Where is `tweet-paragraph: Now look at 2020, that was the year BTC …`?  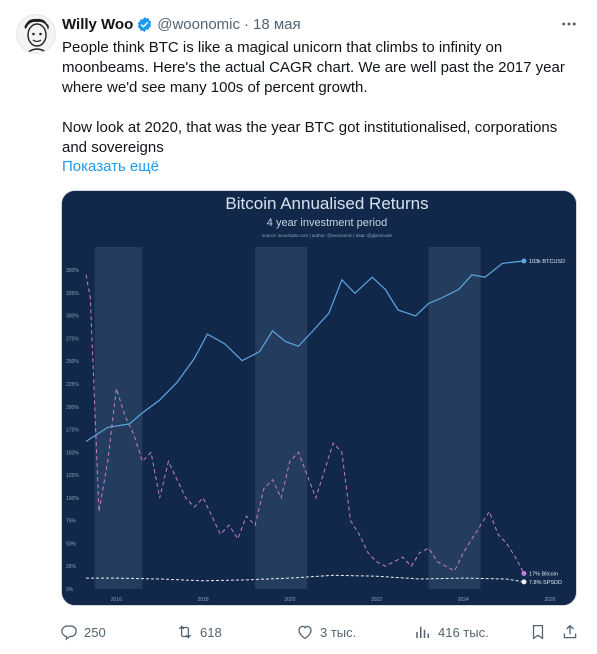
tweet-paragraph: Now look at 2020, that was the year BTC … is located at coordinates (310, 137).